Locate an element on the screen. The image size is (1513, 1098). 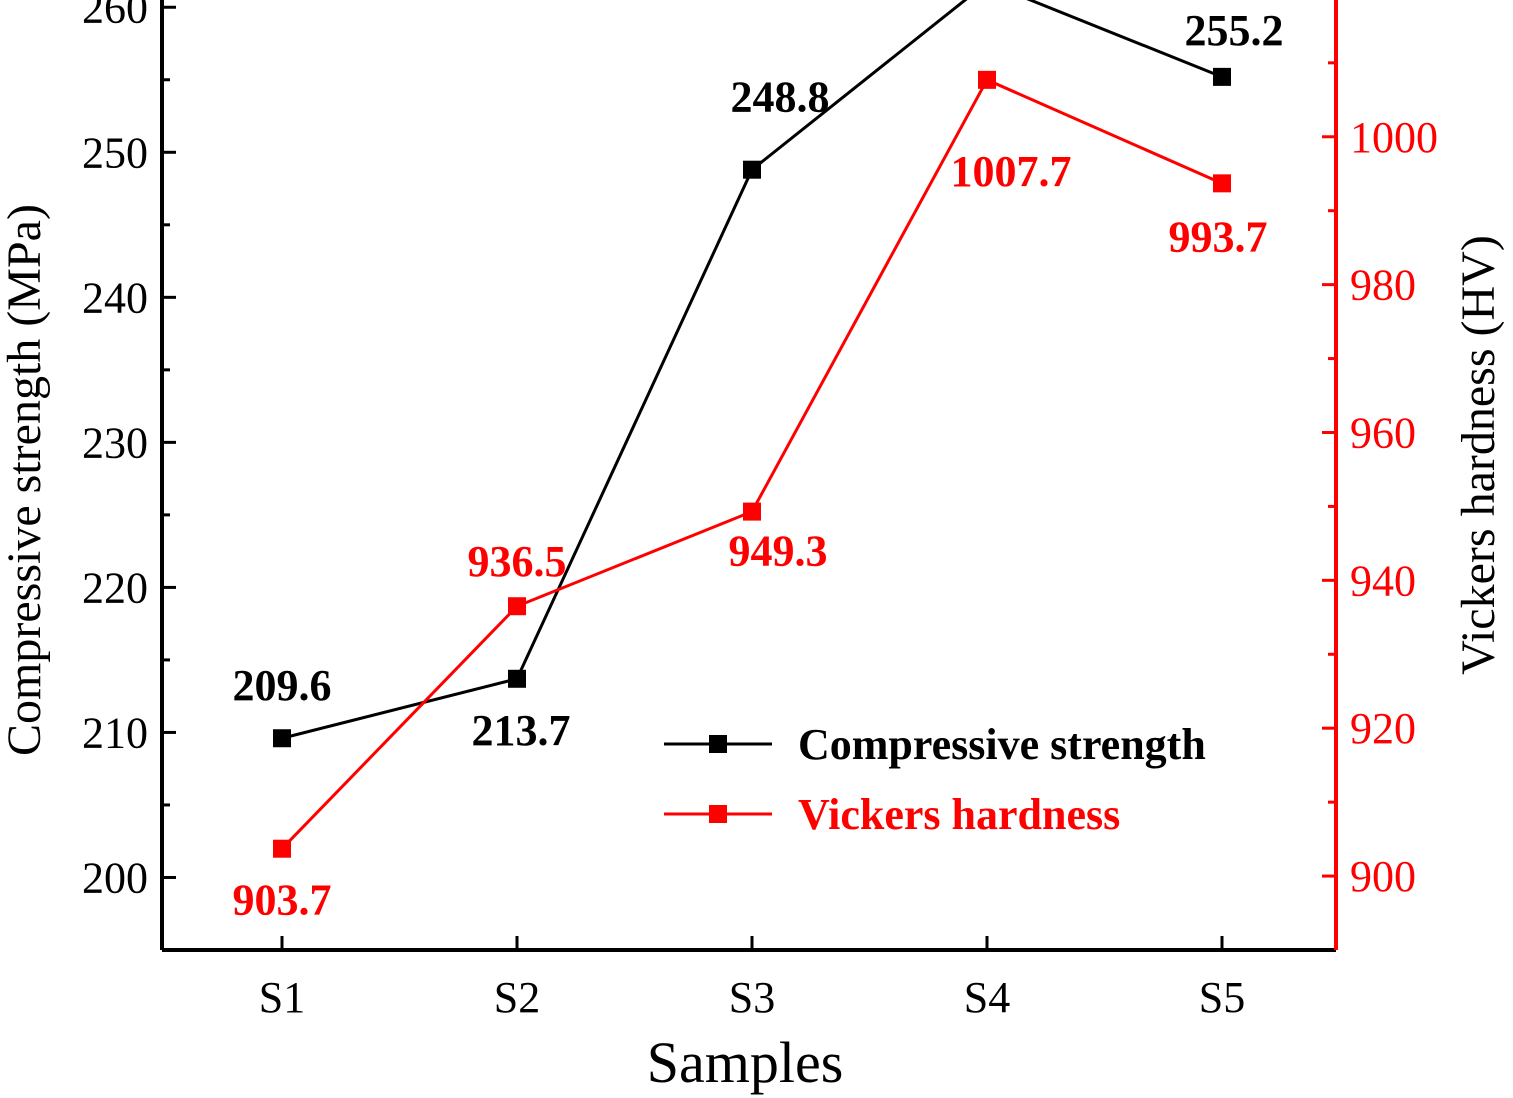
data-label: 209.6 is located at coordinates (282, 685).